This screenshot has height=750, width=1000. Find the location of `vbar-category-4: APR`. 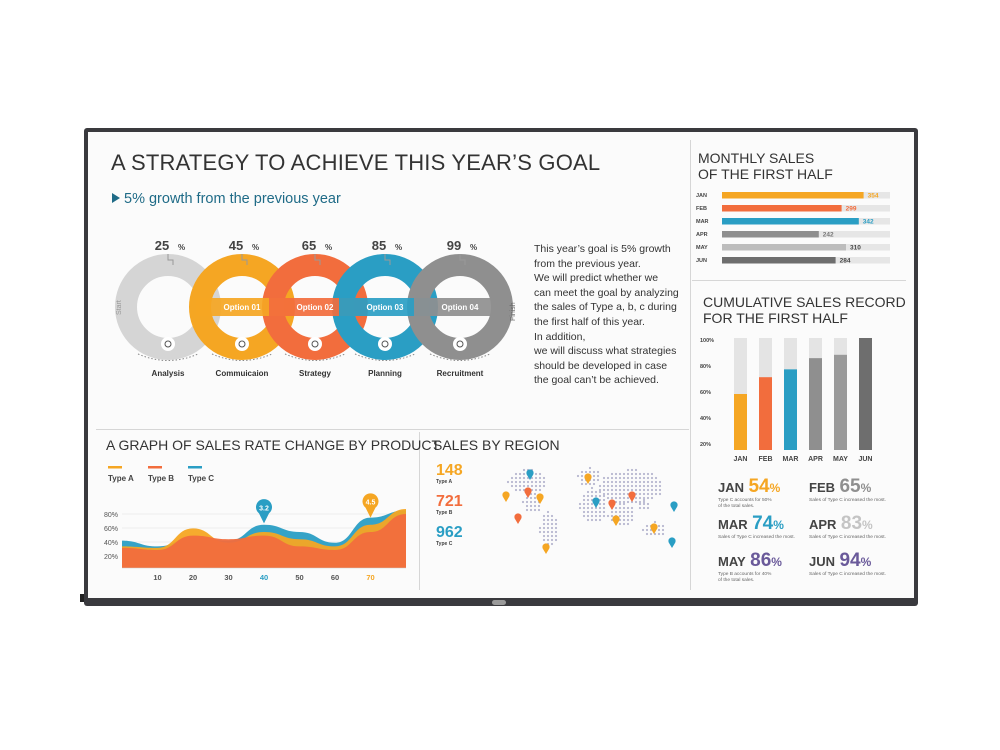

vbar-category-4: APR is located at coordinates (815, 459).